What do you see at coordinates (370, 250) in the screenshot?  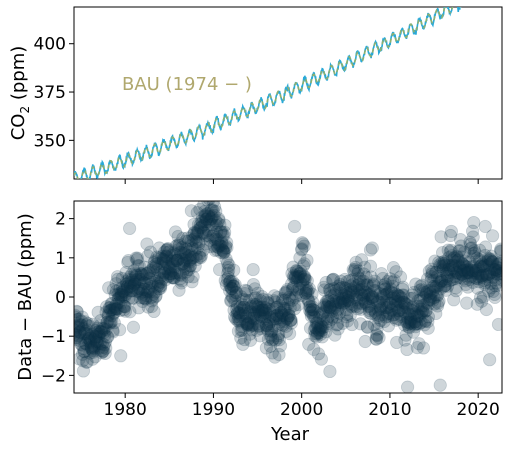 I see `residual-outlier-point` at bounding box center [370, 250].